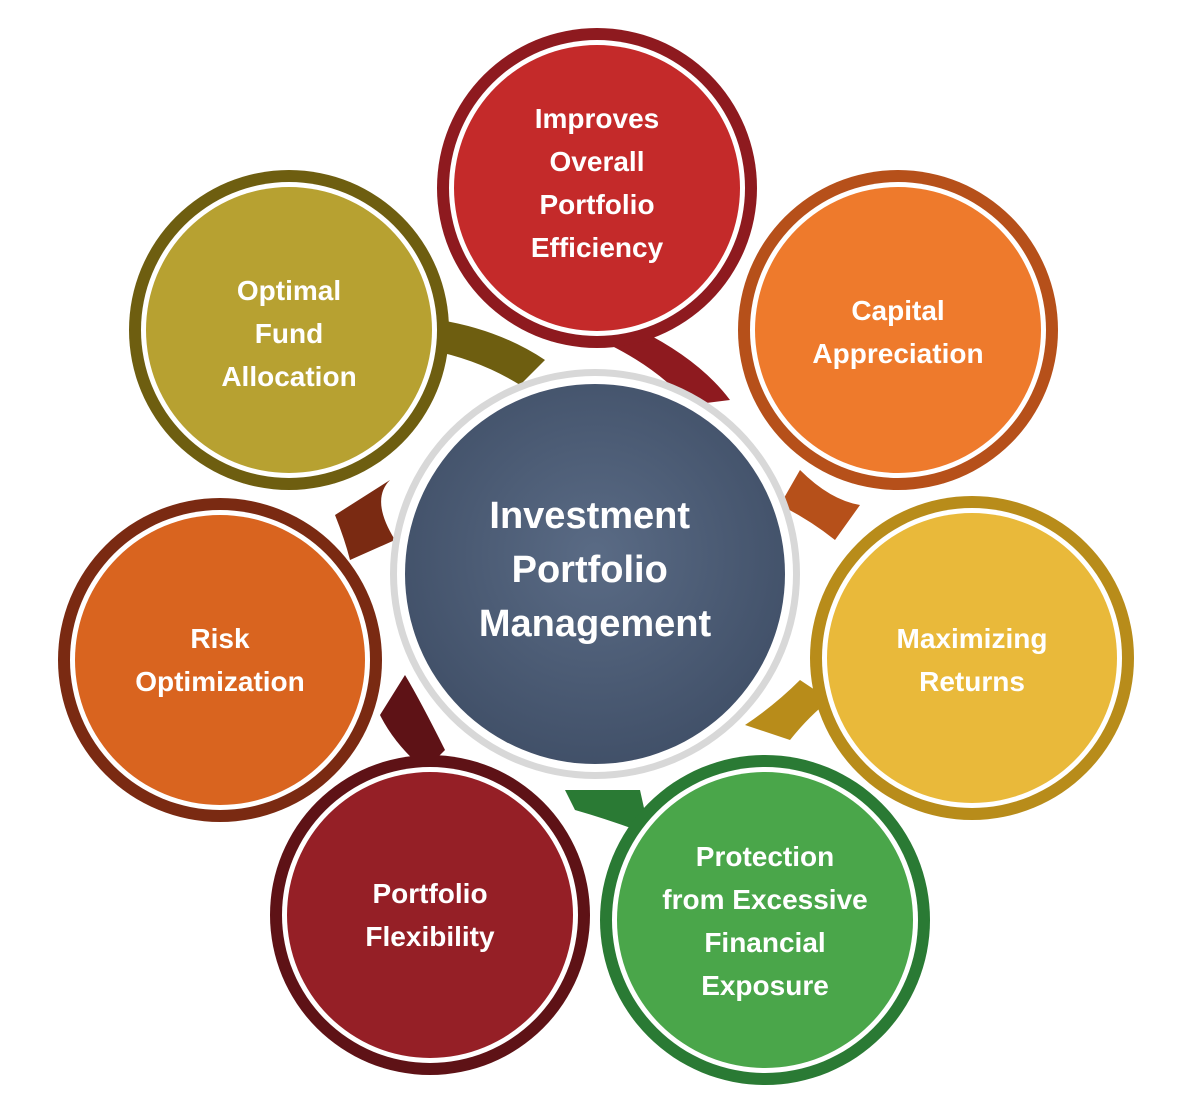  I want to click on petal-label-line-1: Capital, so click(897, 310).